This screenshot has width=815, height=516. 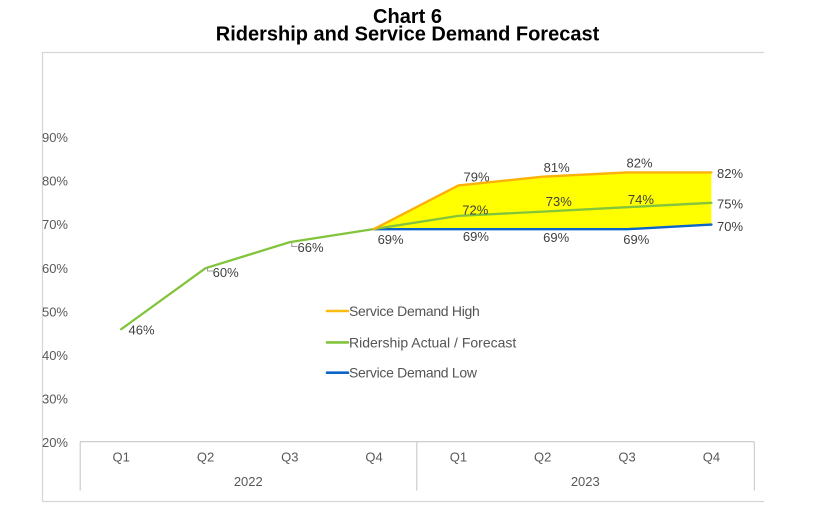 I want to click on svg-text: Ridership Actual / Forecast, so click(x=432, y=342).